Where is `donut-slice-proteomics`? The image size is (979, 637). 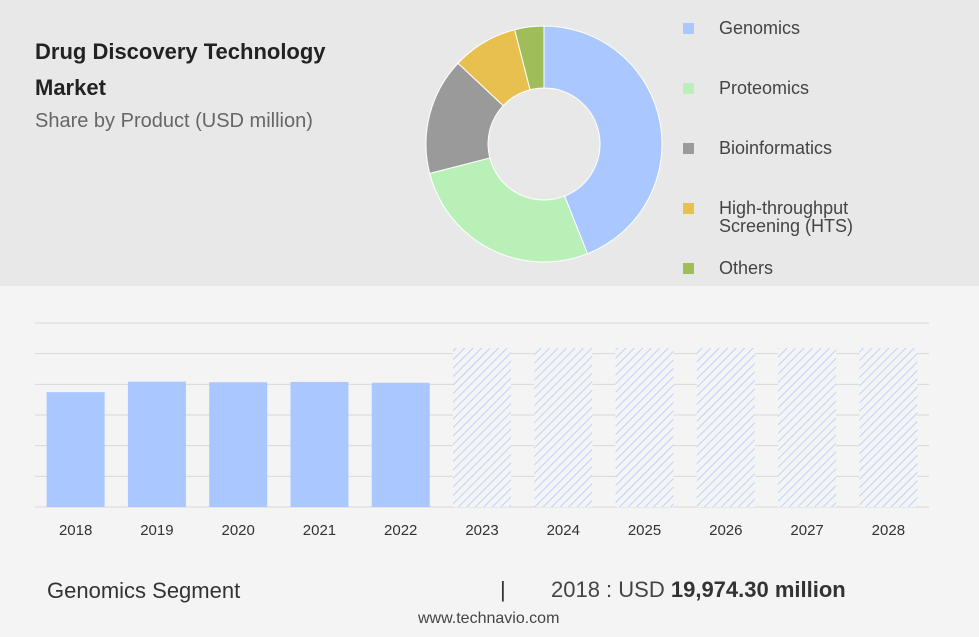 donut-slice-proteomics is located at coordinates (509, 210).